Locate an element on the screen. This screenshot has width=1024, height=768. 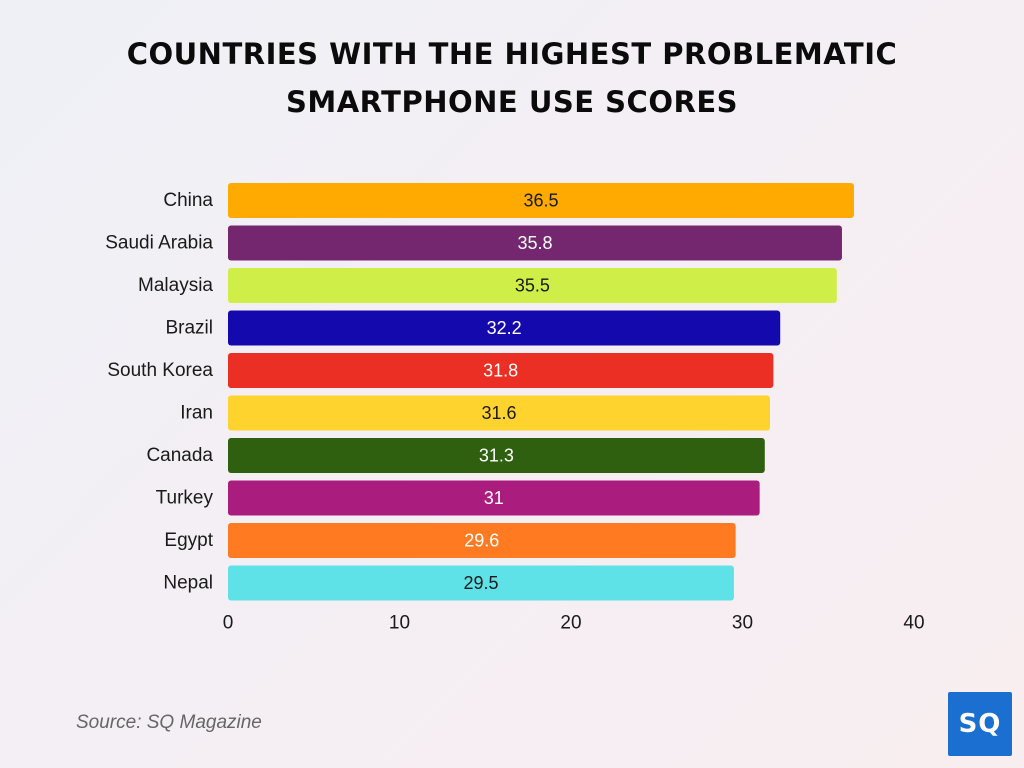
x-tick-label: 30 is located at coordinates (742, 623).